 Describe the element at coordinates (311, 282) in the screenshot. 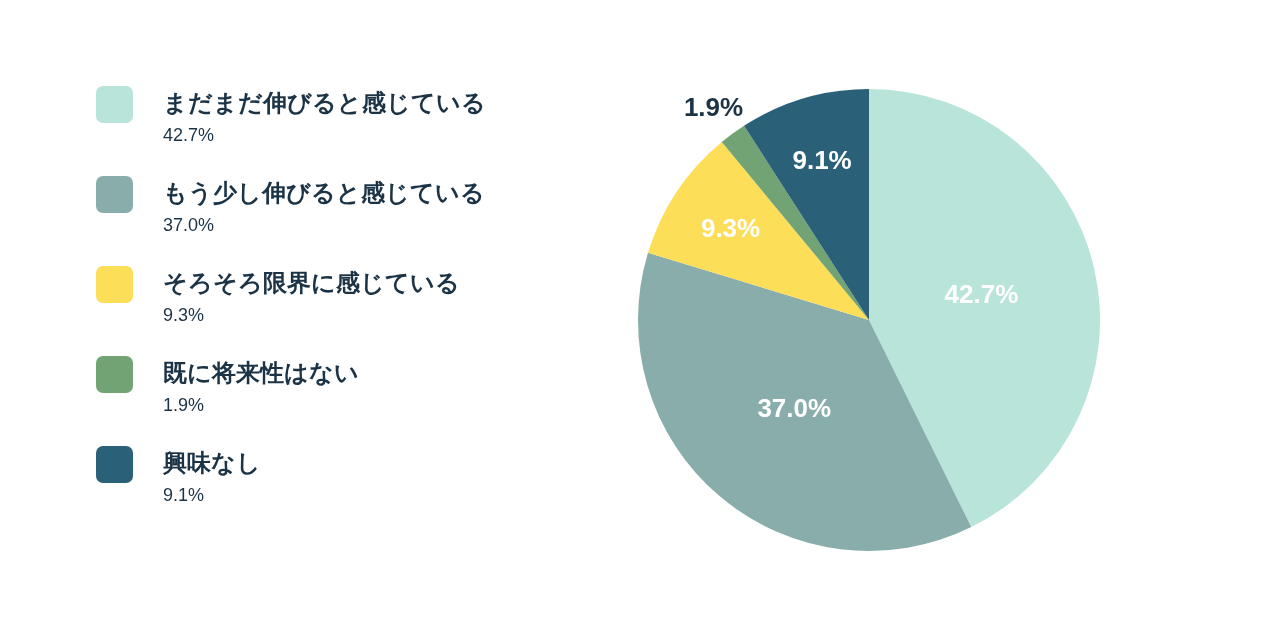

I see `legend-label: そろそろ限界に感じている` at that location.